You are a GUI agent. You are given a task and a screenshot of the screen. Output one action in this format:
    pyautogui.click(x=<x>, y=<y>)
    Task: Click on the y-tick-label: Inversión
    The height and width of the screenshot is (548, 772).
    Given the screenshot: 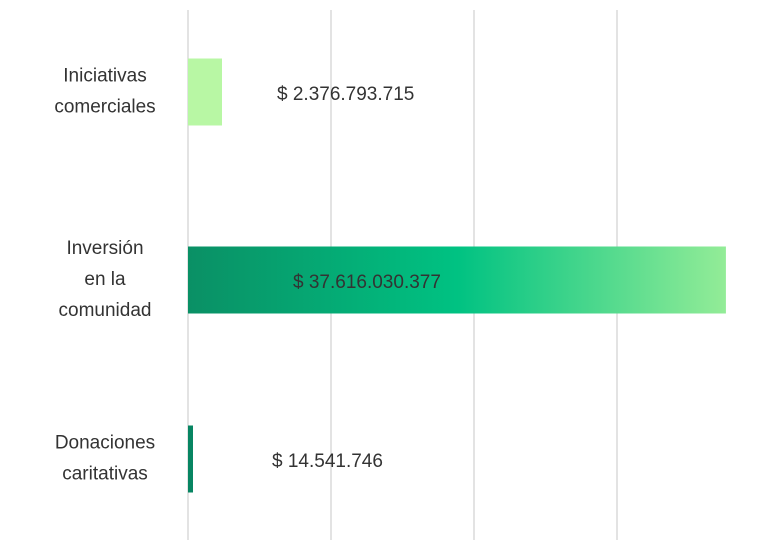 What is the action you would take?
    pyautogui.click(x=104, y=248)
    